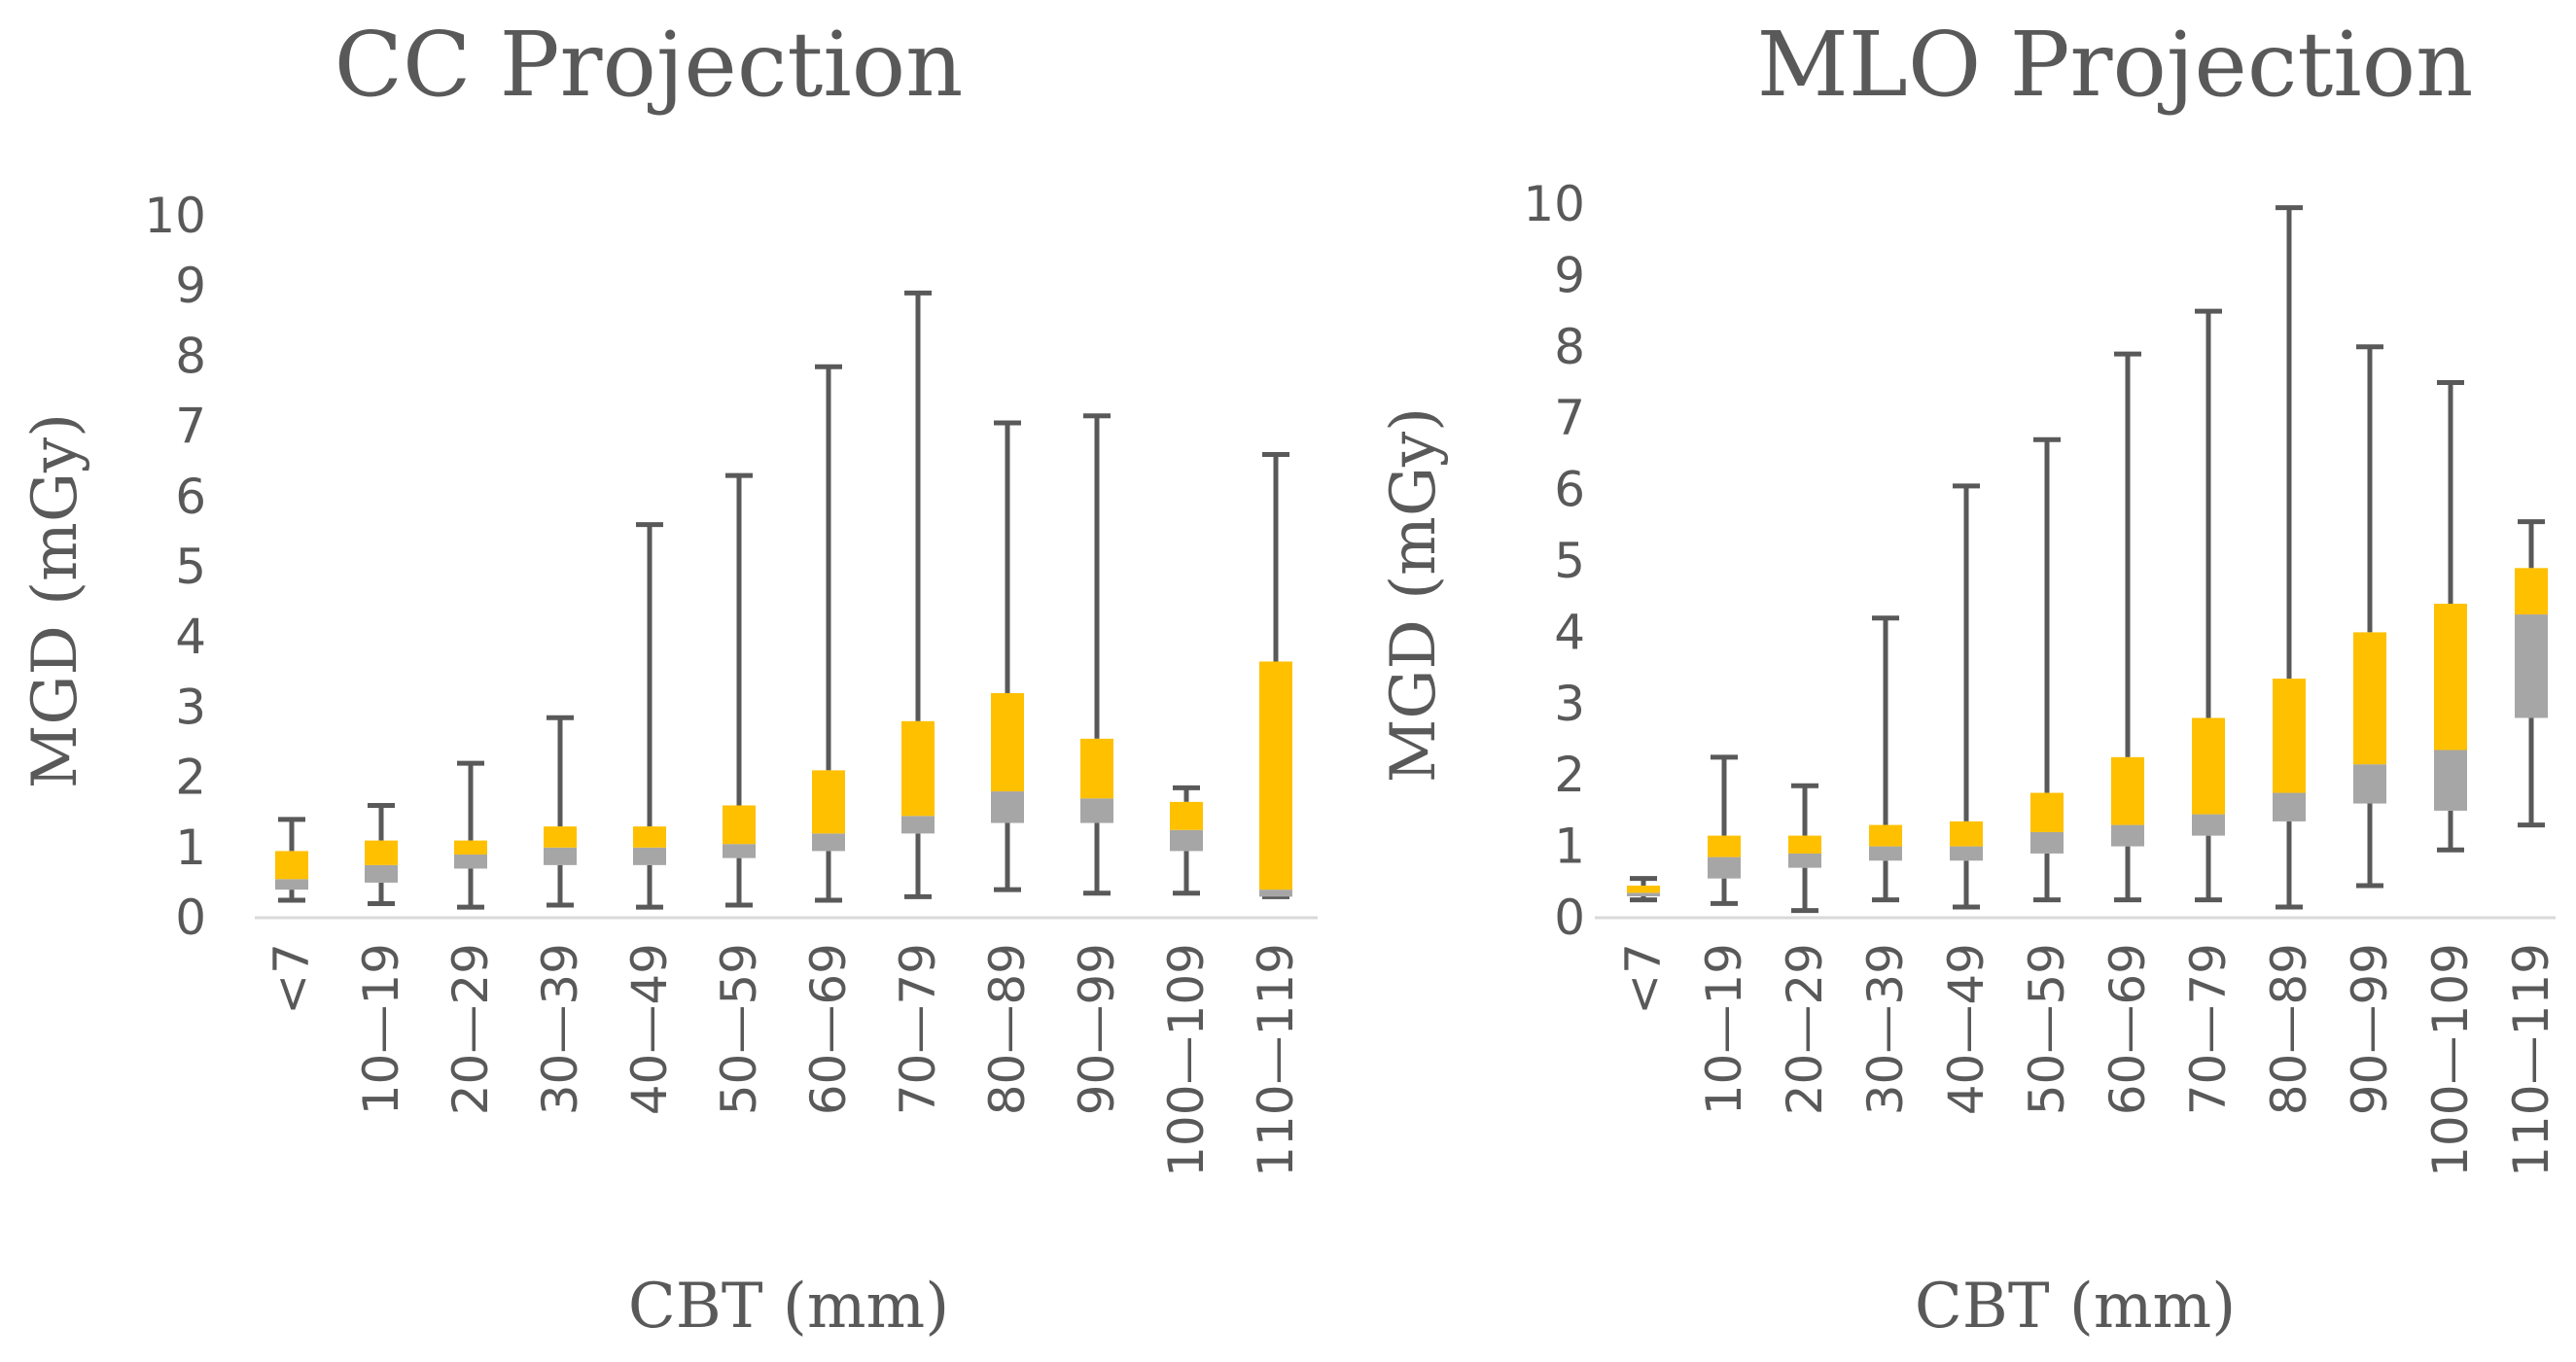  I want to click on x-tick-label: 10—19, so click(1724, 1029).